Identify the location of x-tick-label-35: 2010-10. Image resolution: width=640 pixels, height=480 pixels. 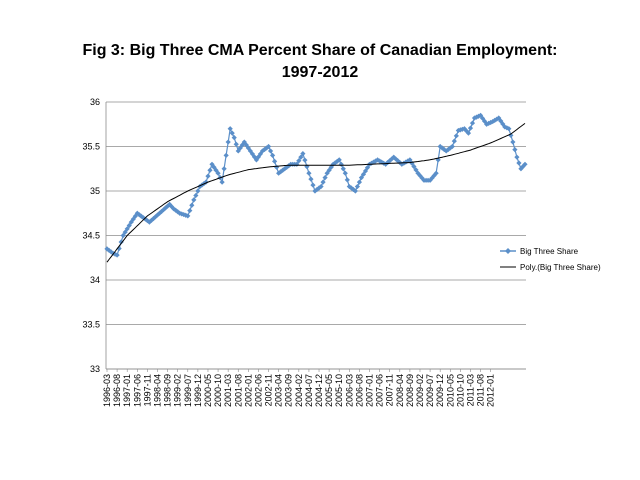
(460, 390).